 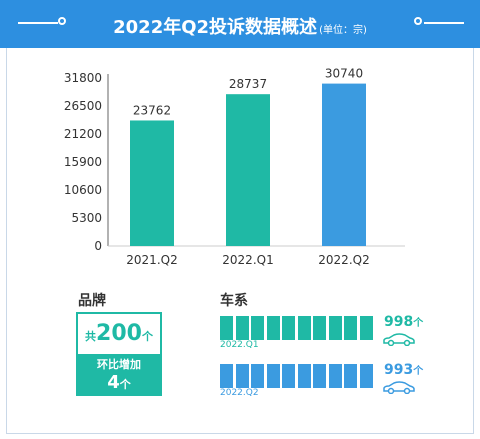 What do you see at coordinates (239, 345) in the screenshot?
I see `series-caption-q1: 2022.Q1` at bounding box center [239, 345].